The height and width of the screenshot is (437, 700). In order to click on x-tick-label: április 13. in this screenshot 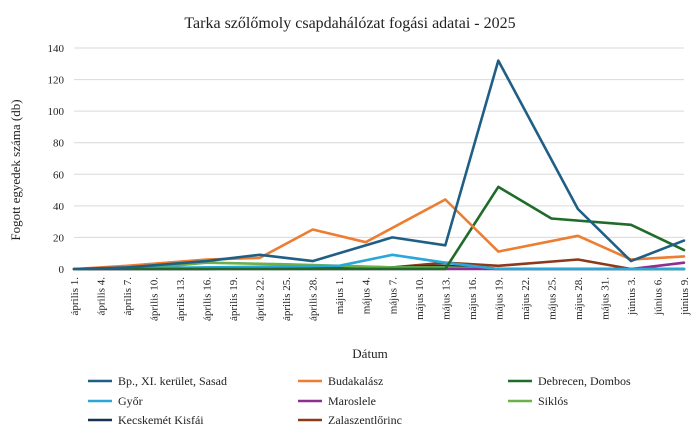, I will do `click(181, 299)`.